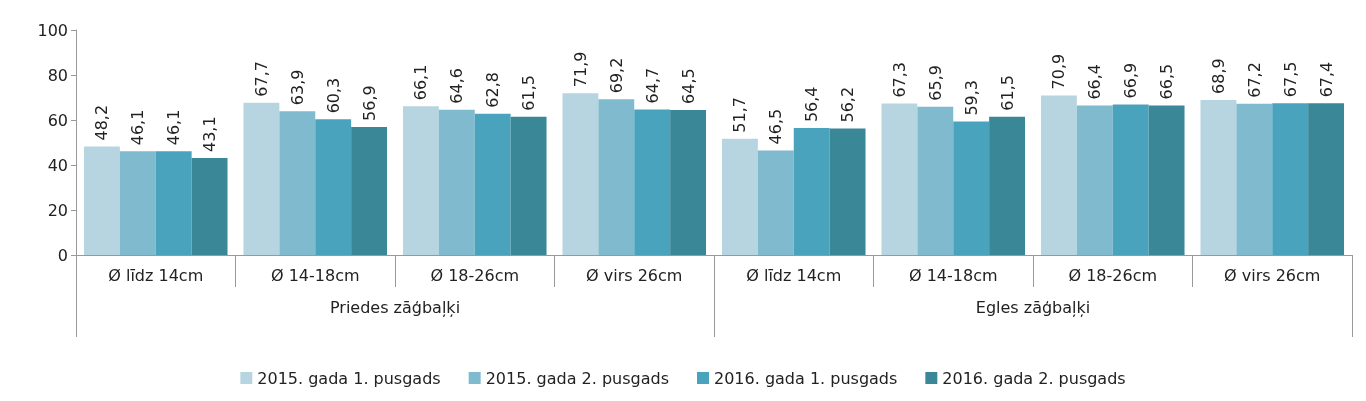 This screenshot has width=1366, height=401. Describe the element at coordinates (776, 126) in the screenshot. I see `data-label: 46,5` at that location.